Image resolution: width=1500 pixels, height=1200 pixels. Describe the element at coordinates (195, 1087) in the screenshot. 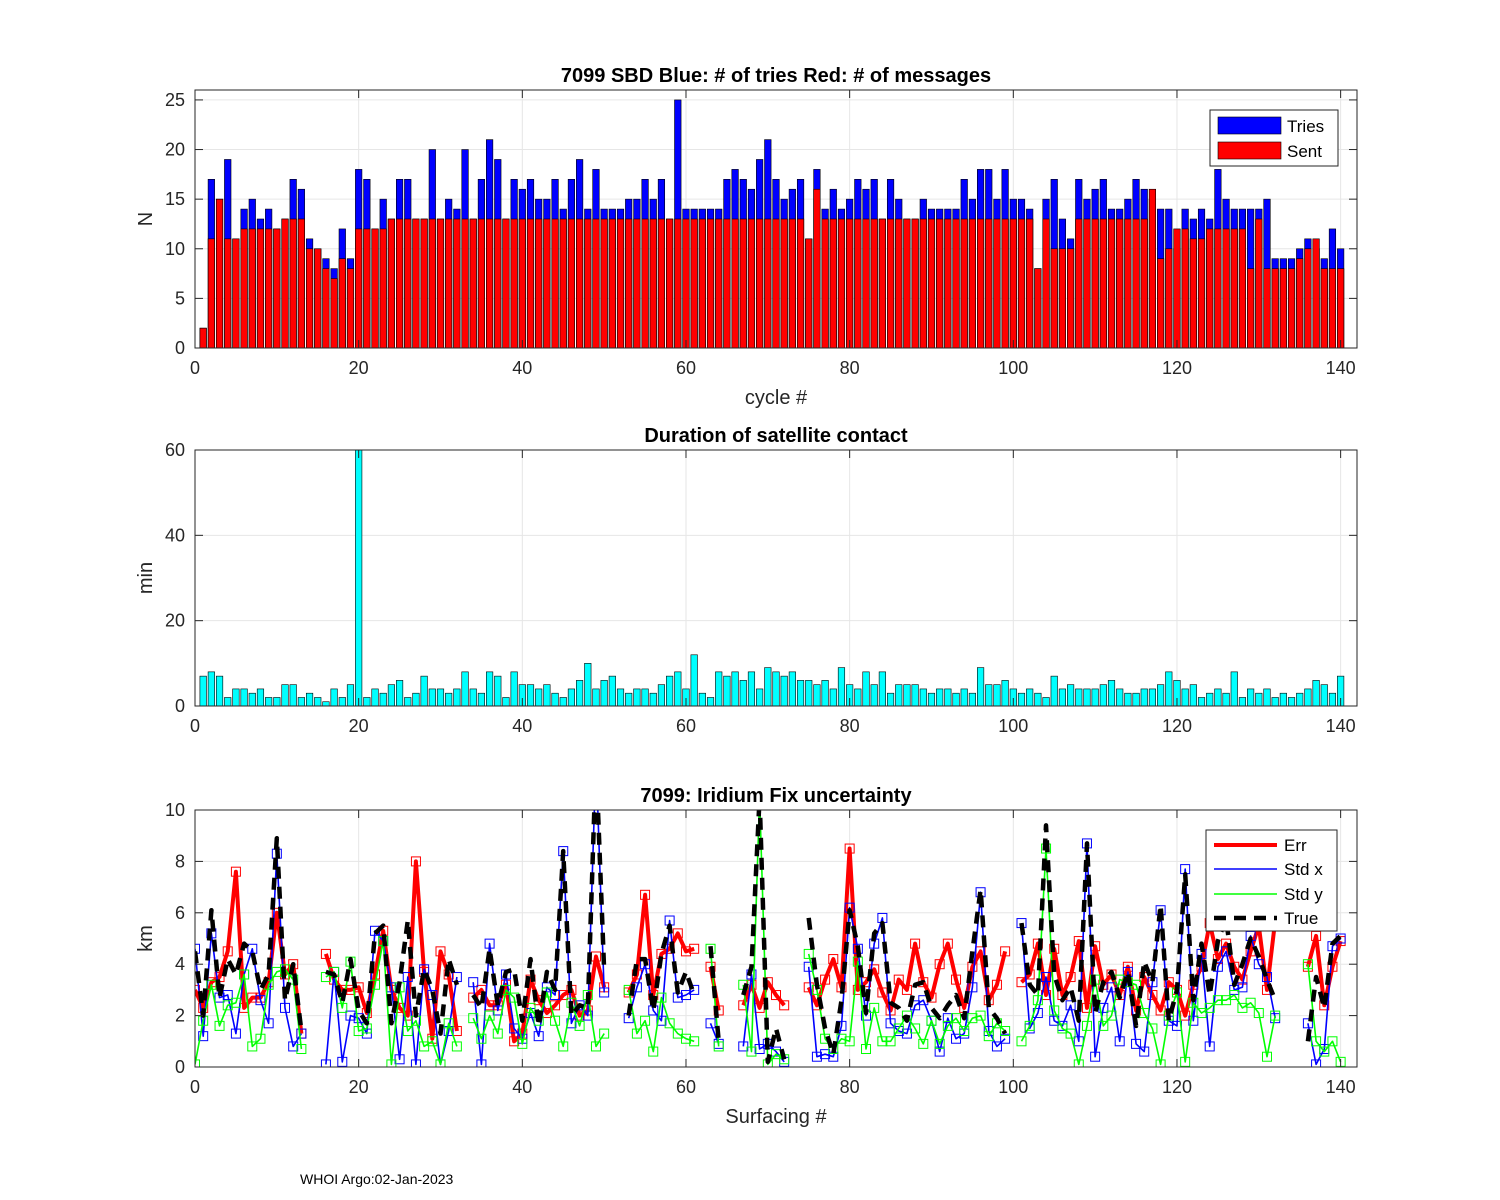

I see `x-tick-label: 0` at that location.